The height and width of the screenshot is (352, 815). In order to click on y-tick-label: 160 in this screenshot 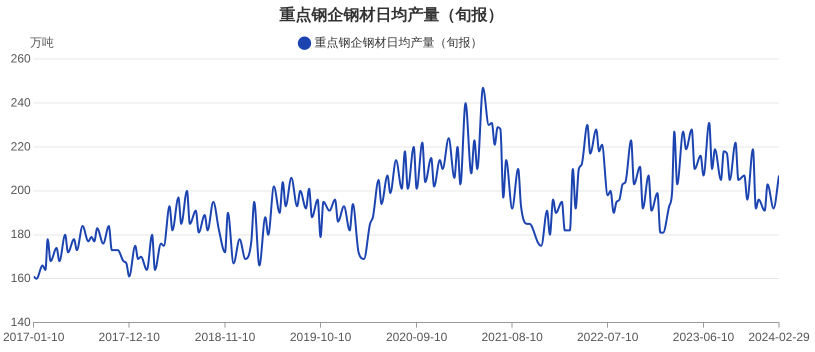, I will do `click(21, 278)`.